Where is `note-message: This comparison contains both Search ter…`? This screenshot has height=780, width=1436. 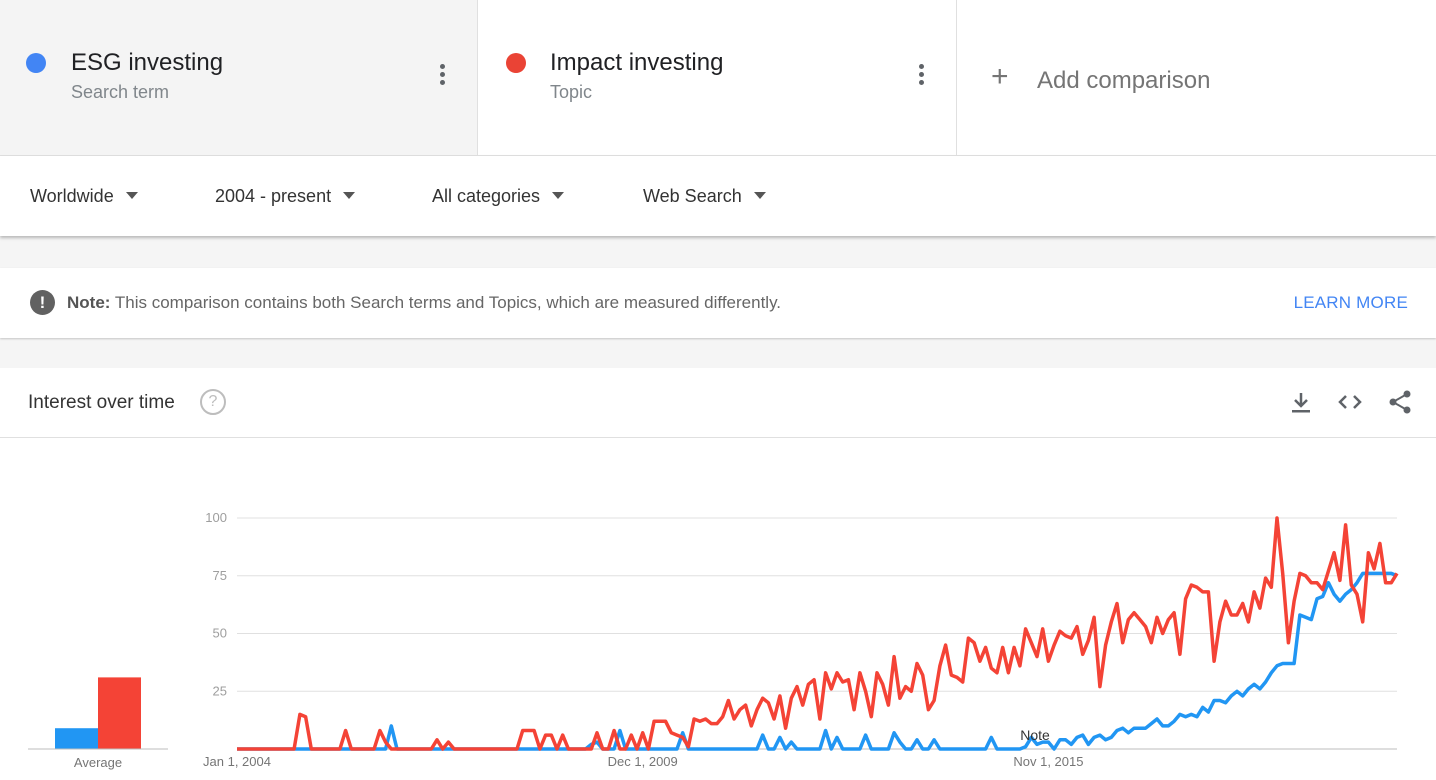
note-message: This comparison contains both Search ter… is located at coordinates (446, 302).